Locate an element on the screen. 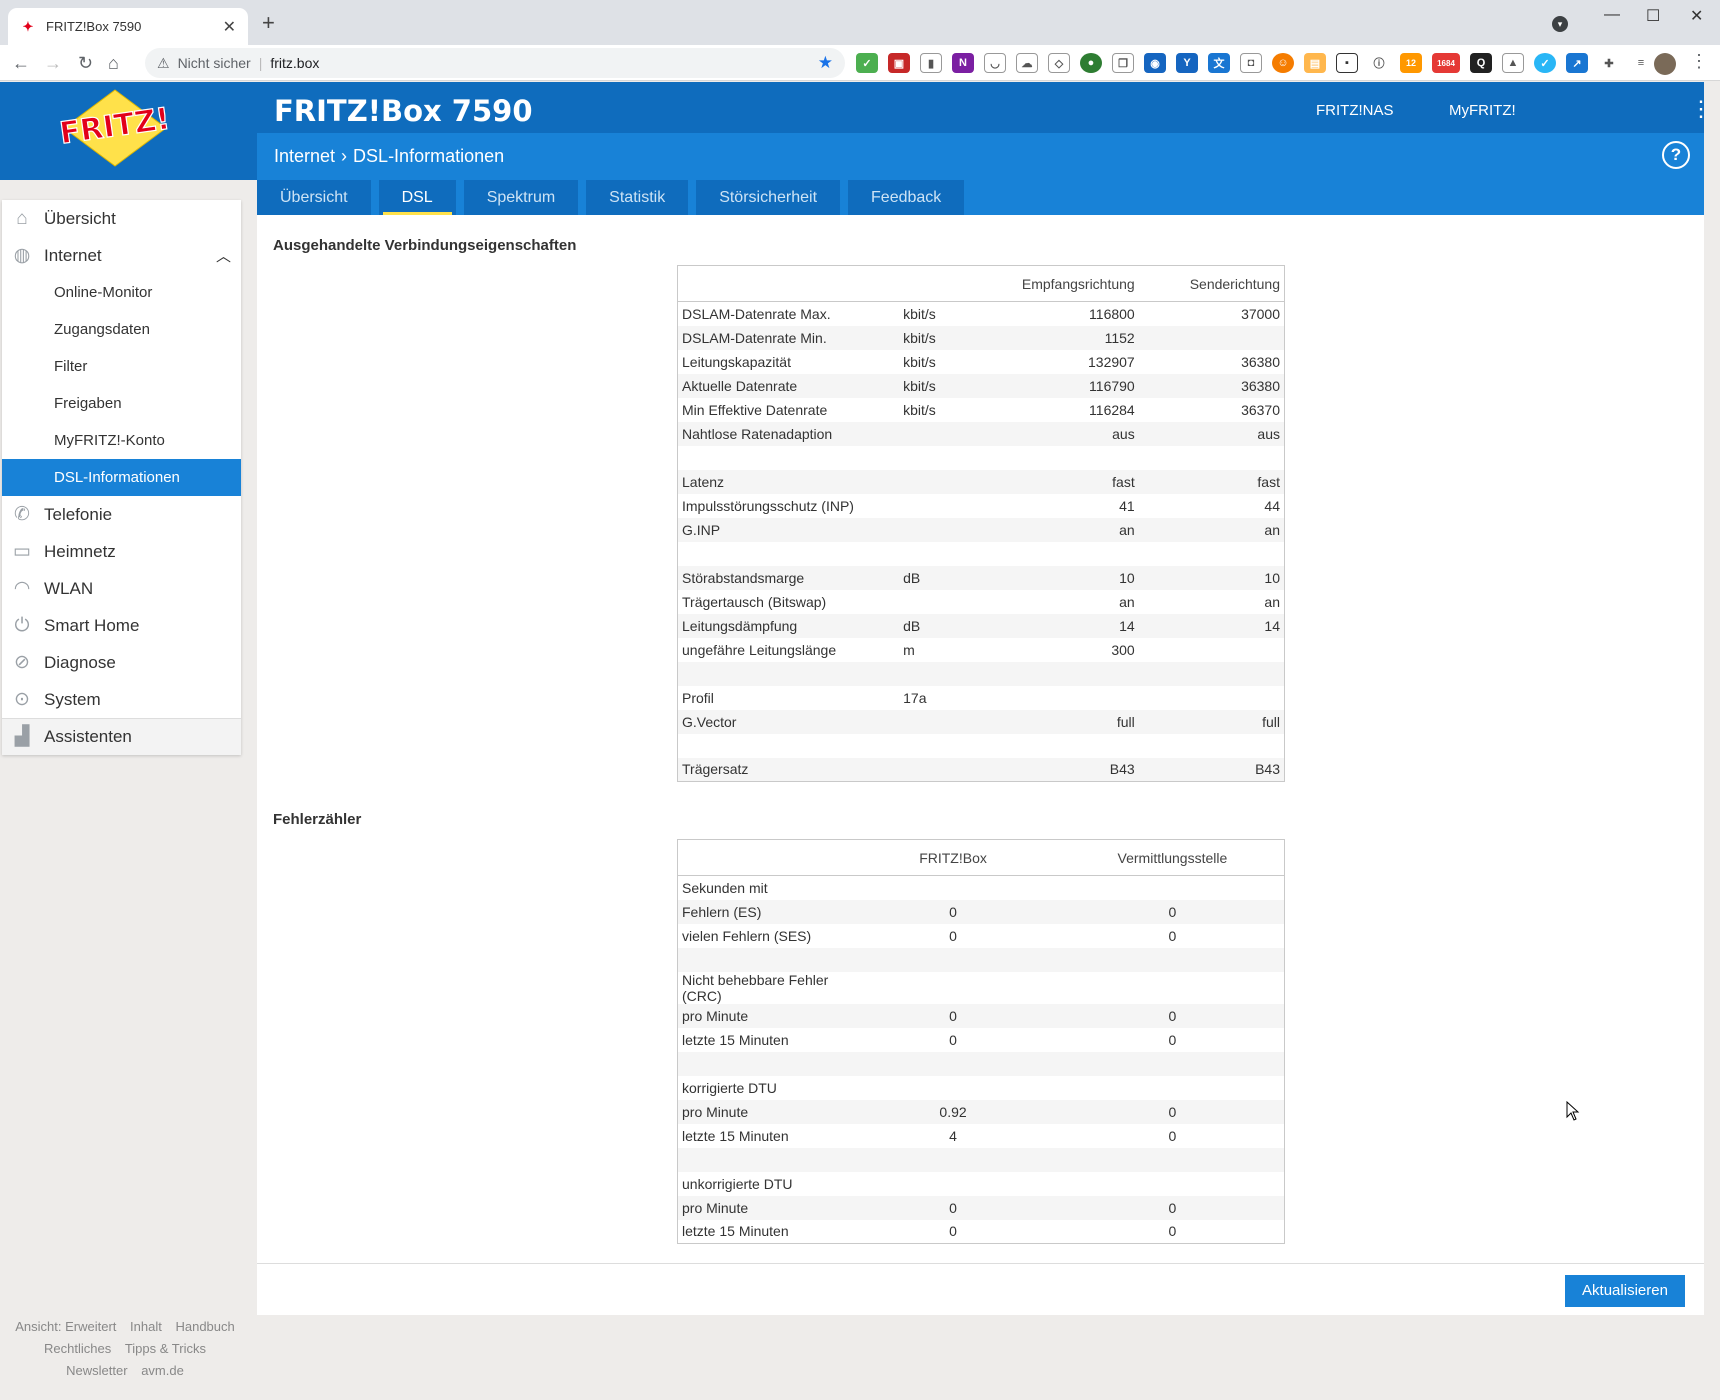 This screenshot has width=1720, height=1400. home-icon: ⌂ is located at coordinates (113, 63).